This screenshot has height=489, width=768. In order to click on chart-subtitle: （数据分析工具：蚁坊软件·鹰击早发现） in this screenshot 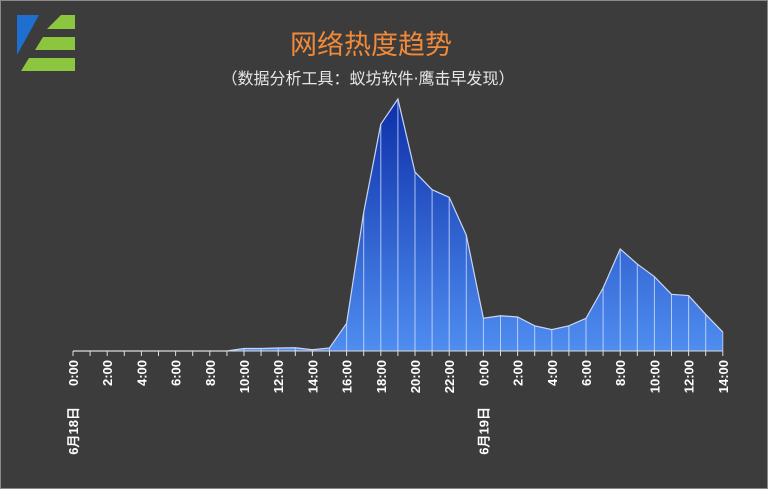, I will do `click(368, 78)`.